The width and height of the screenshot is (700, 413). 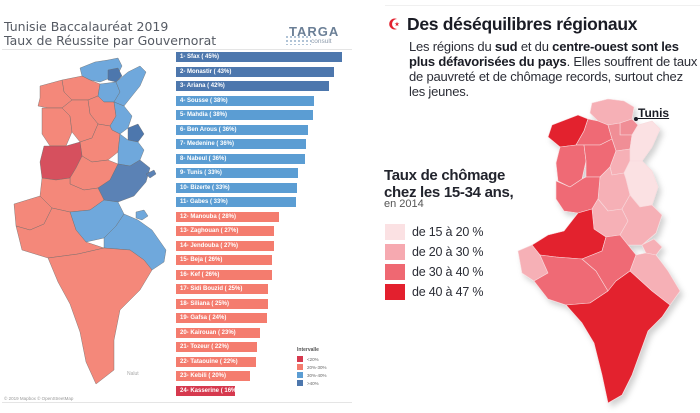 I want to click on legend-entry: de 30 à 40 %, so click(x=434, y=272).